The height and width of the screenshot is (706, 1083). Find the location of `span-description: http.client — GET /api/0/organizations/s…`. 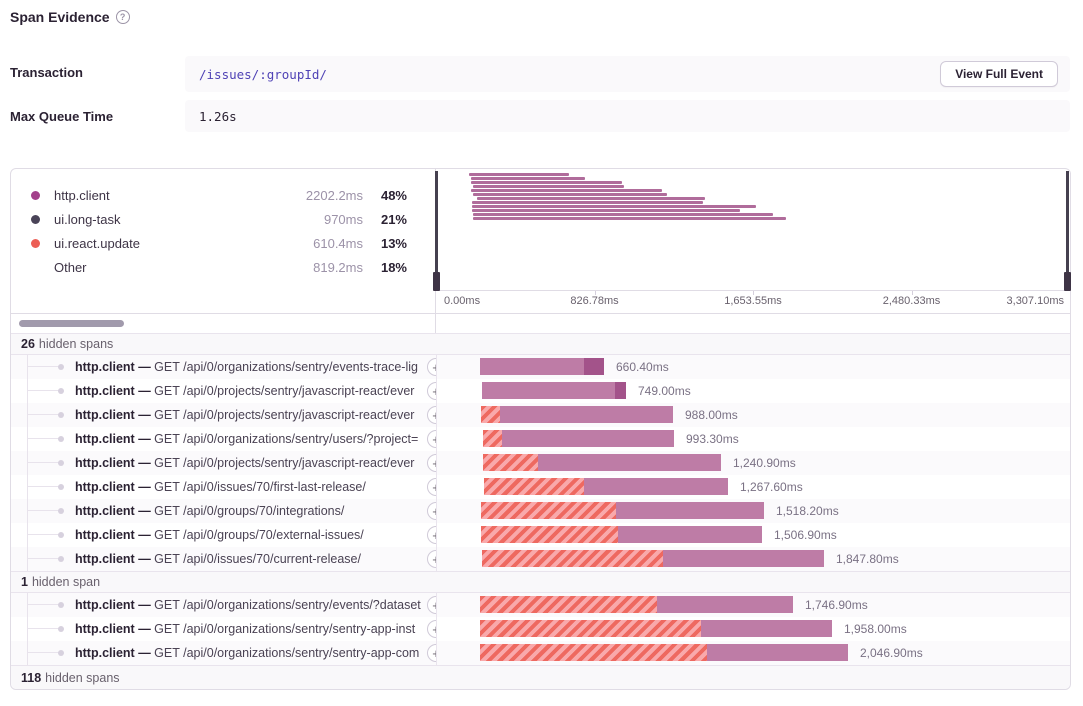

span-description: http.client — GET /api/0/organizations/s… is located at coordinates (250, 439).